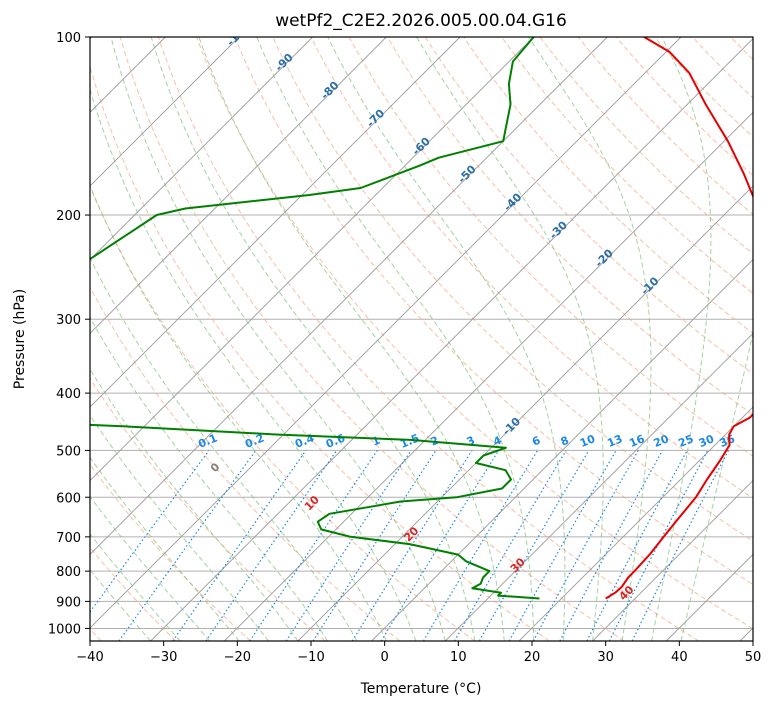  I want to click on x-tick-label: 20, so click(532, 657).